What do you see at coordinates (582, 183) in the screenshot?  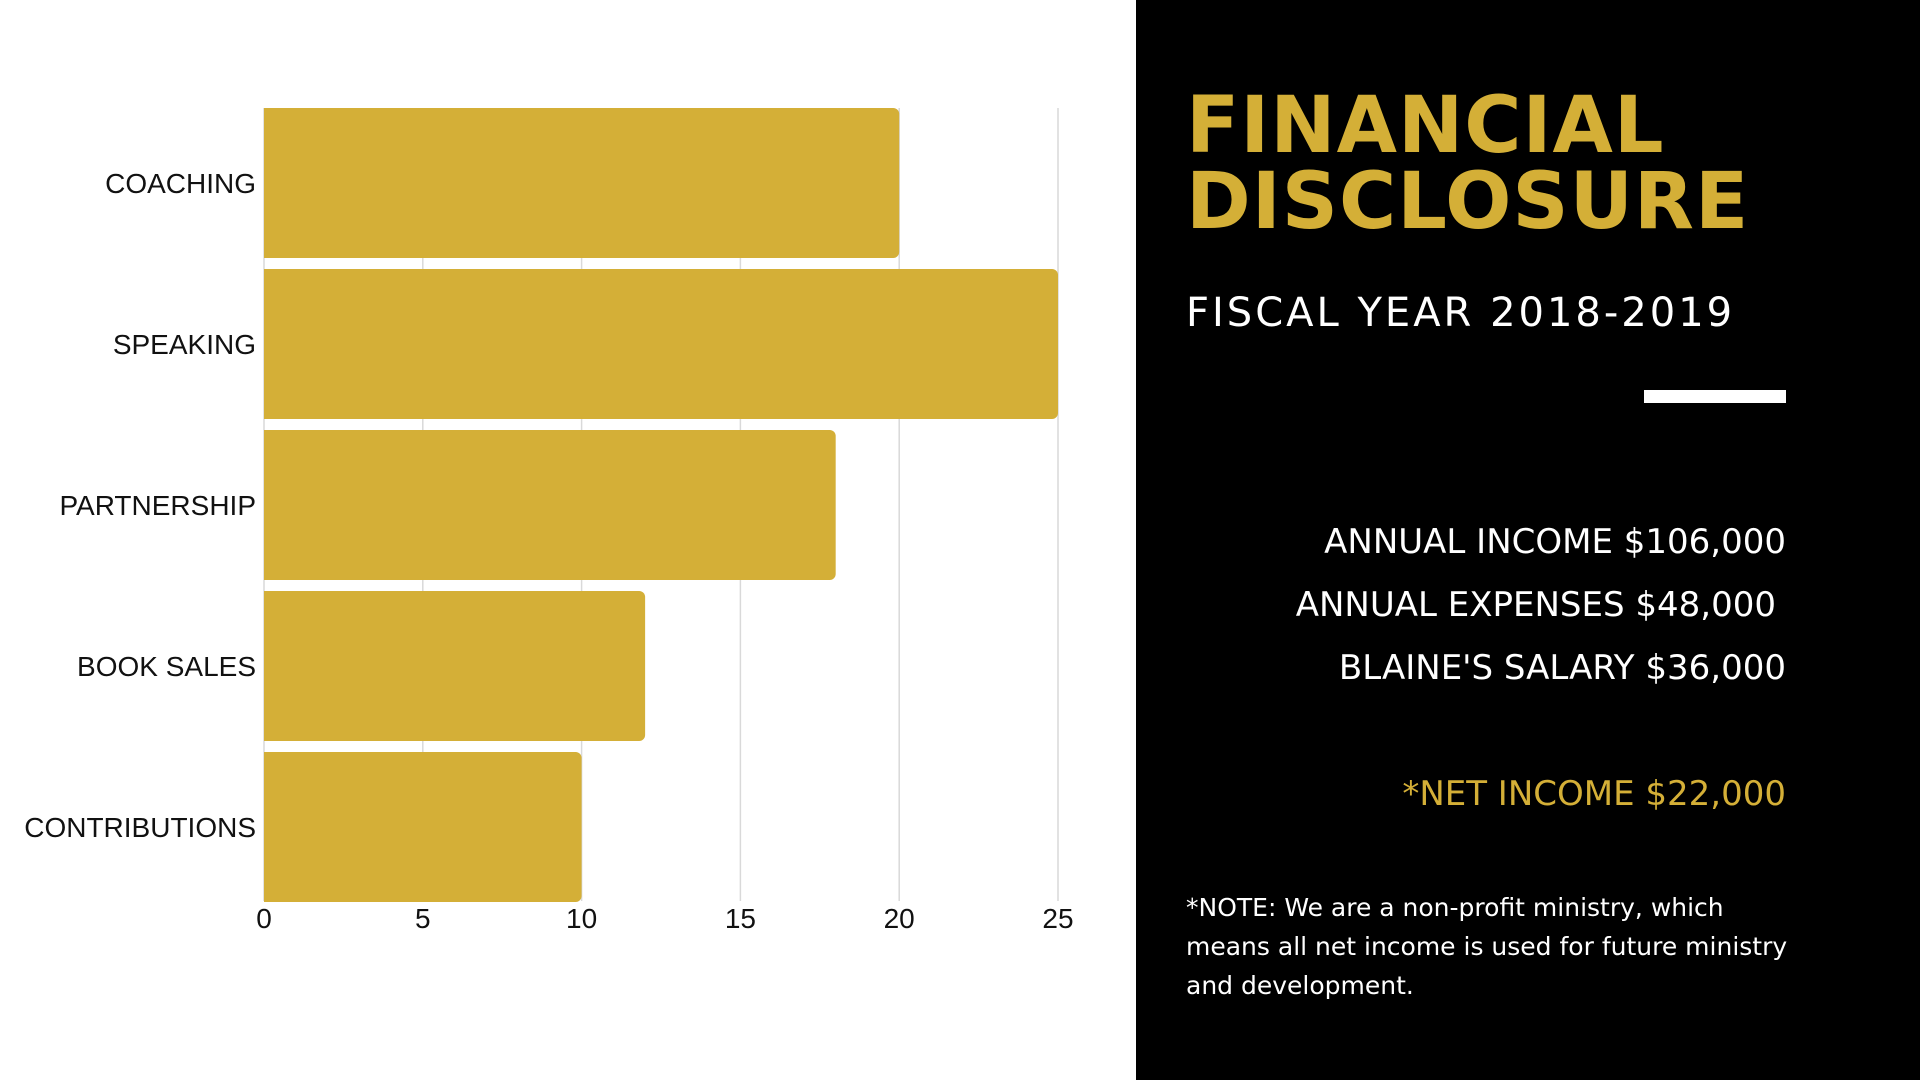 I see `bar-coaching` at bounding box center [582, 183].